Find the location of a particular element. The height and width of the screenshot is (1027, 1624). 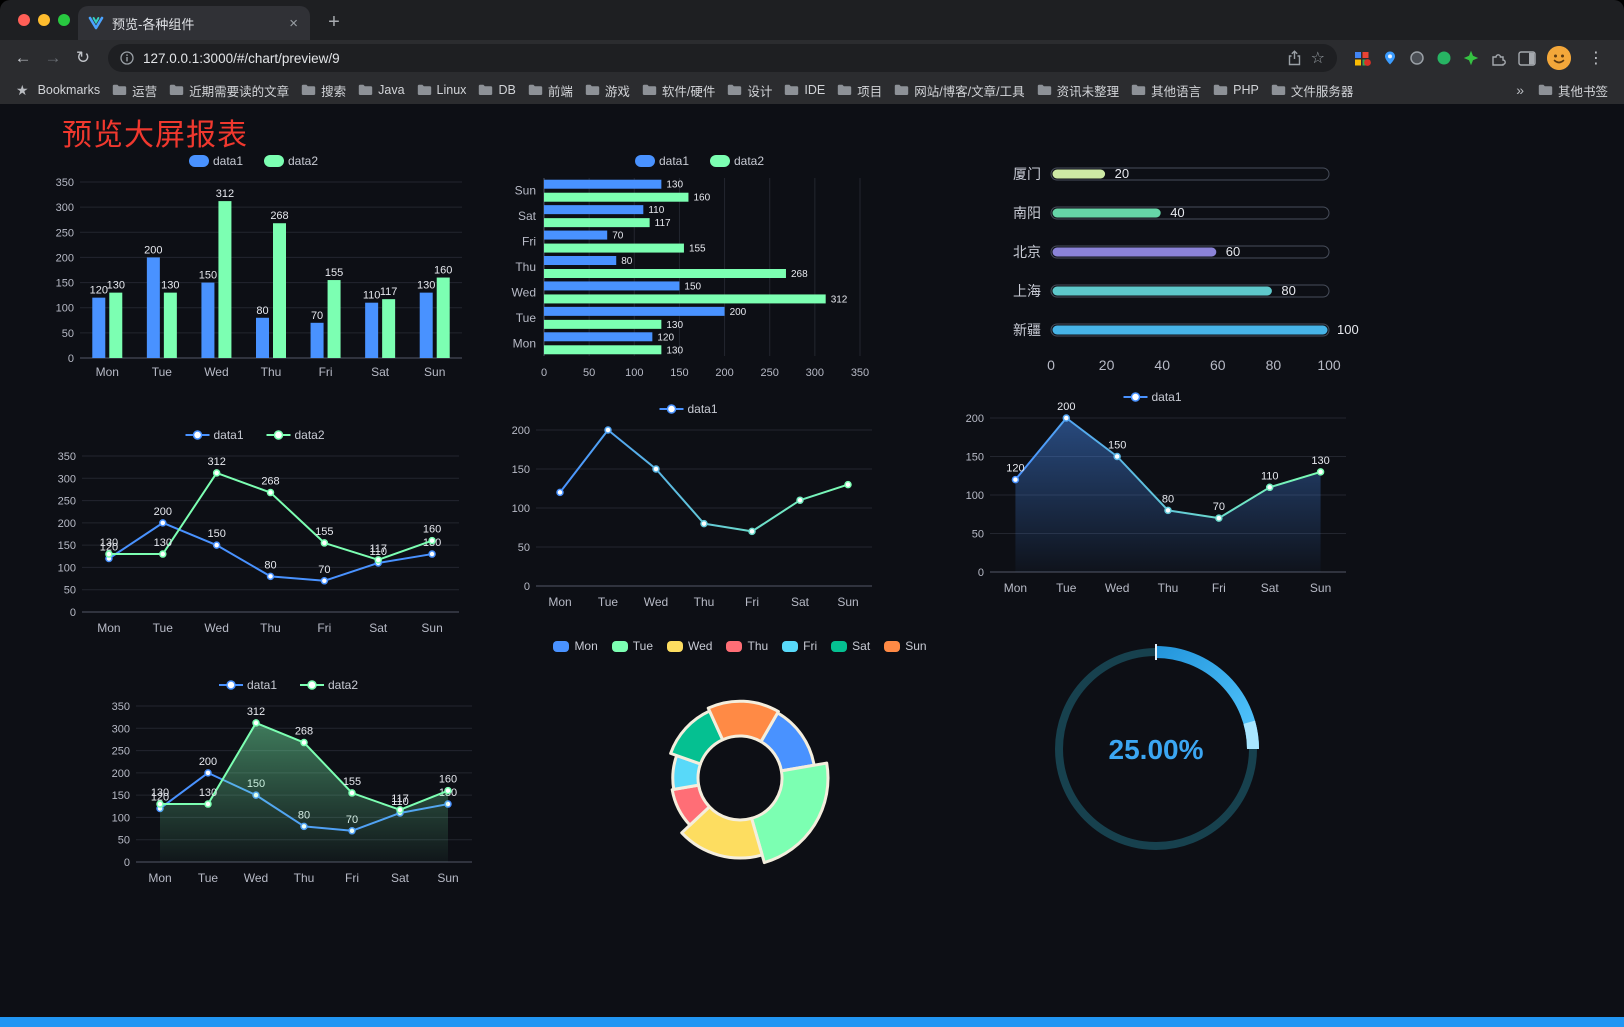

pie-legend-item: Sun is located at coordinates (905, 646).